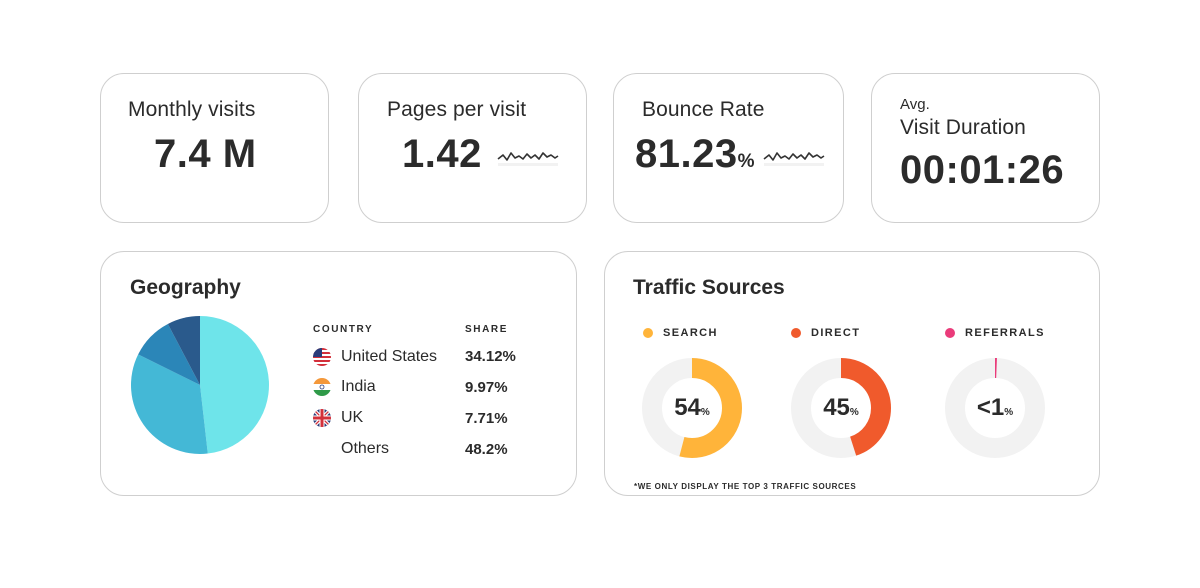 This screenshot has width=1200, height=588. I want to click on geo-row-united-states: United States, so click(375, 357).